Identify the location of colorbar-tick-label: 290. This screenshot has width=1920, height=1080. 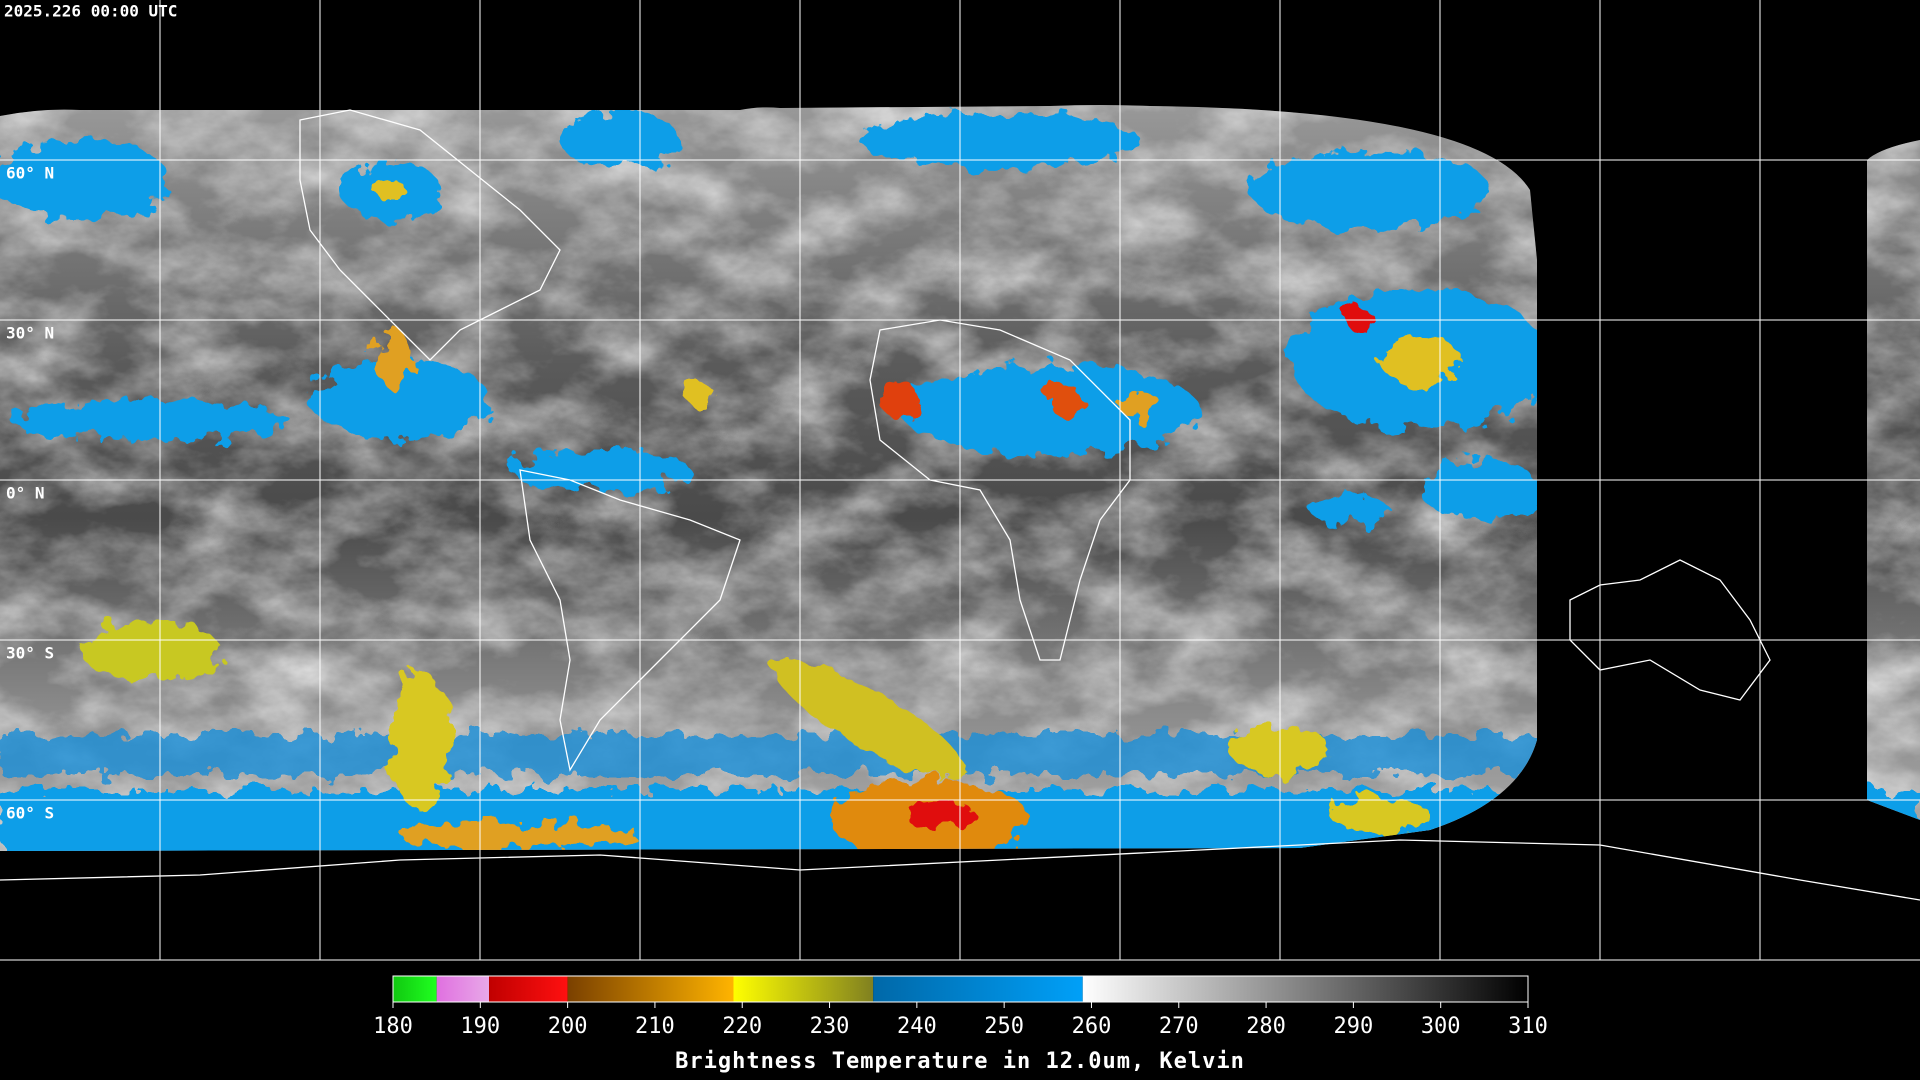
(1354, 1026).